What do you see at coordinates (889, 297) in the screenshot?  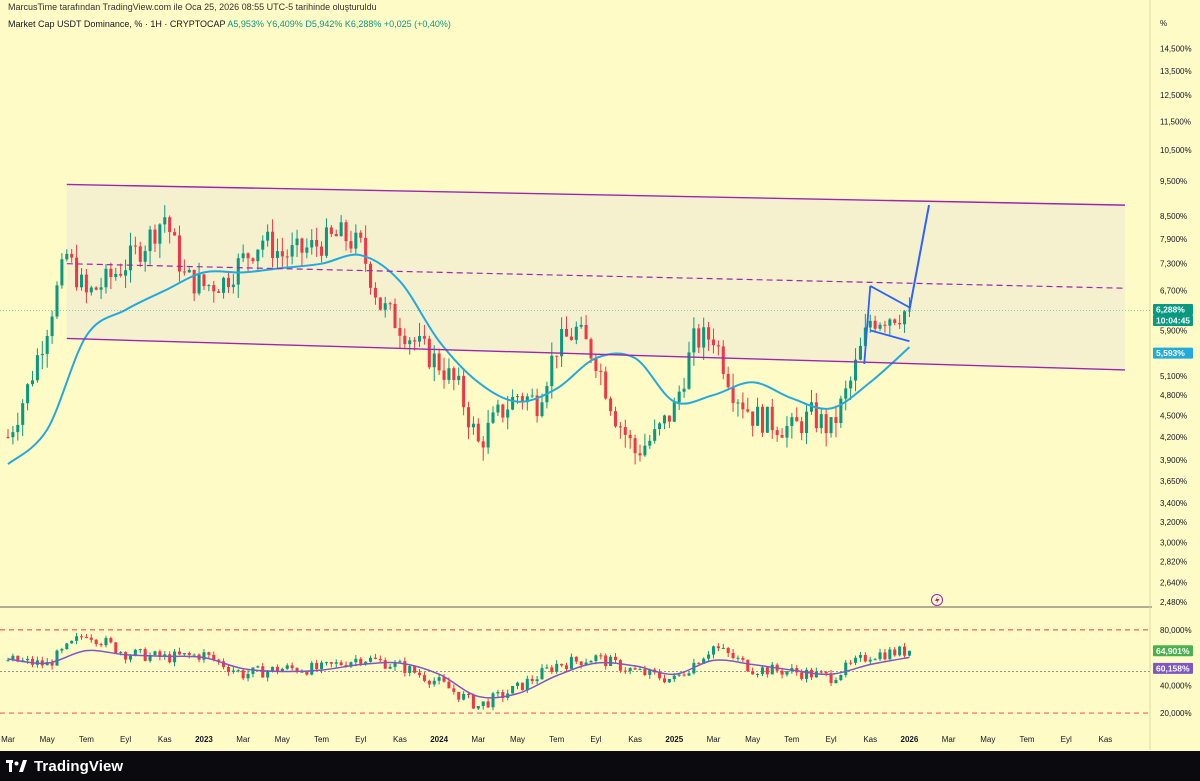 I see `flag-top-line` at bounding box center [889, 297].